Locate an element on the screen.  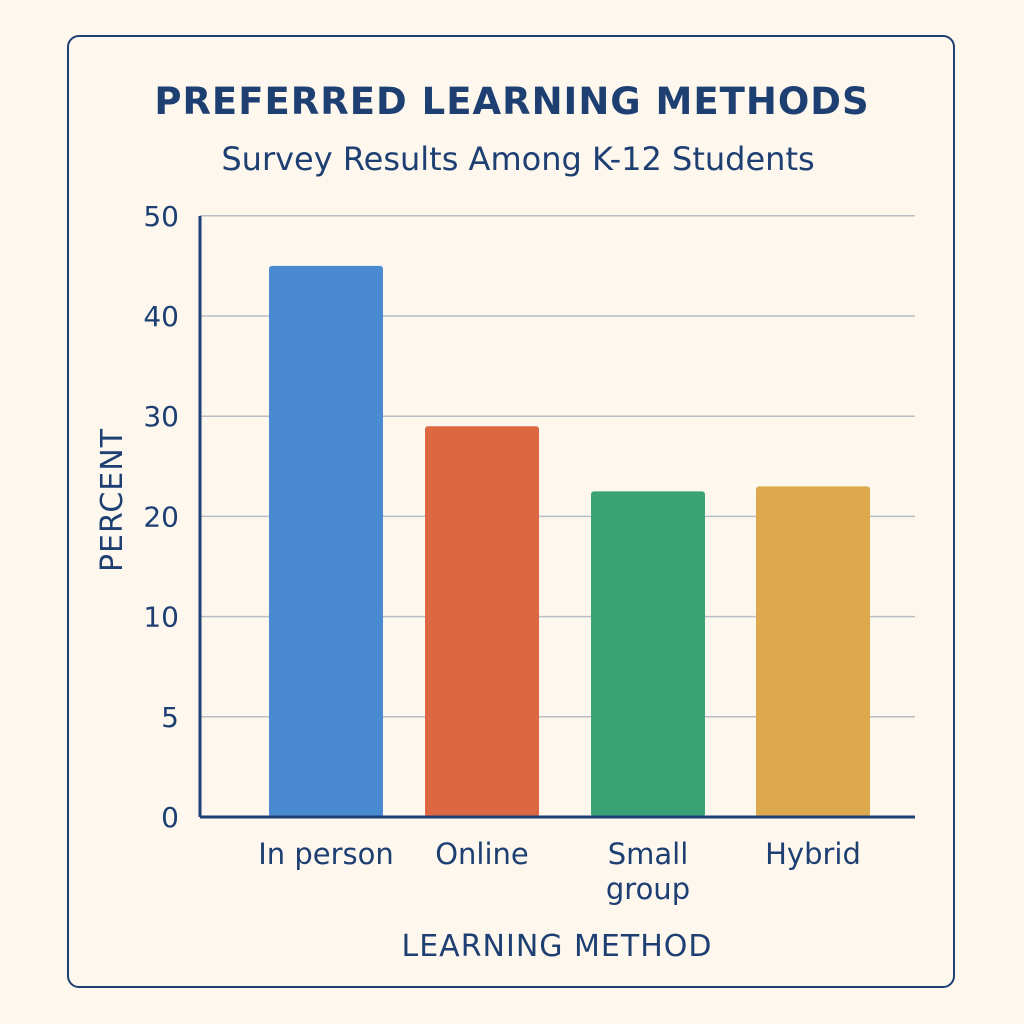
bar-hybrid is located at coordinates (813, 651).